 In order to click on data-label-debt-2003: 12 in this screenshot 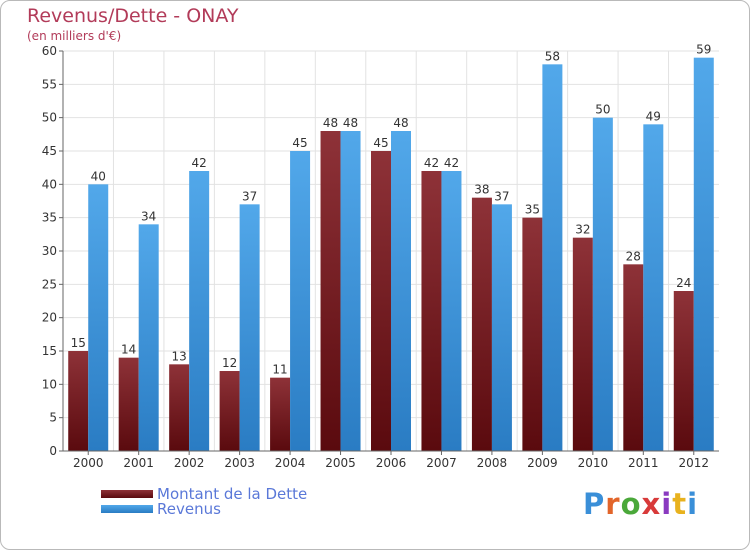, I will do `click(229, 363)`.